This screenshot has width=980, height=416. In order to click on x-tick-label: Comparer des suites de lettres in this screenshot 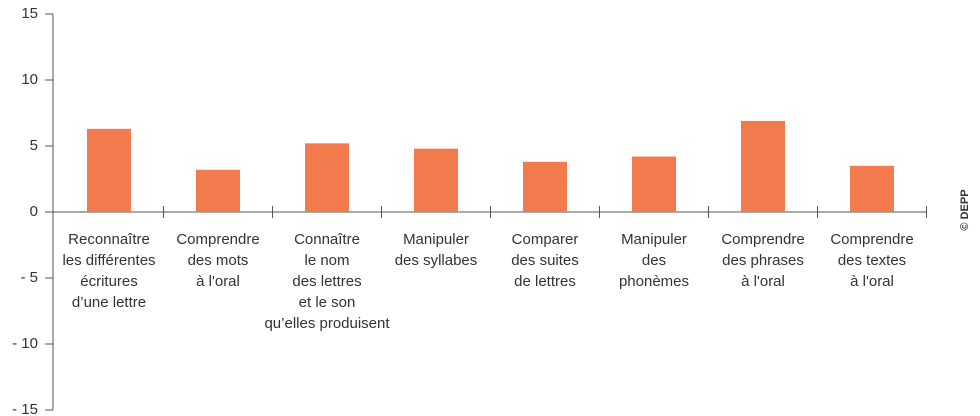, I will do `click(545, 260)`.